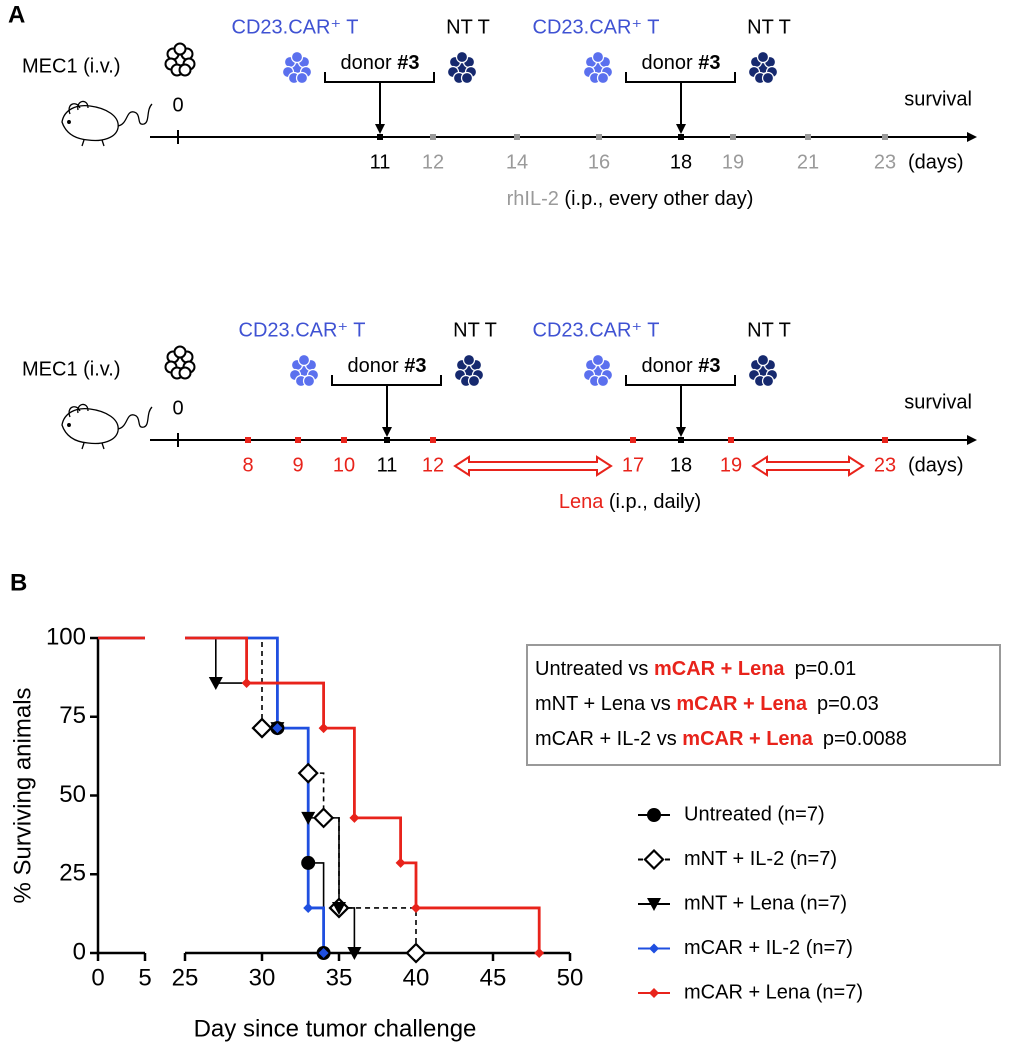 Image resolution: width=1011 pixels, height=1050 pixels. Describe the element at coordinates (754, 814) in the screenshot. I see `legend-label: Untreated (n=7)` at that location.